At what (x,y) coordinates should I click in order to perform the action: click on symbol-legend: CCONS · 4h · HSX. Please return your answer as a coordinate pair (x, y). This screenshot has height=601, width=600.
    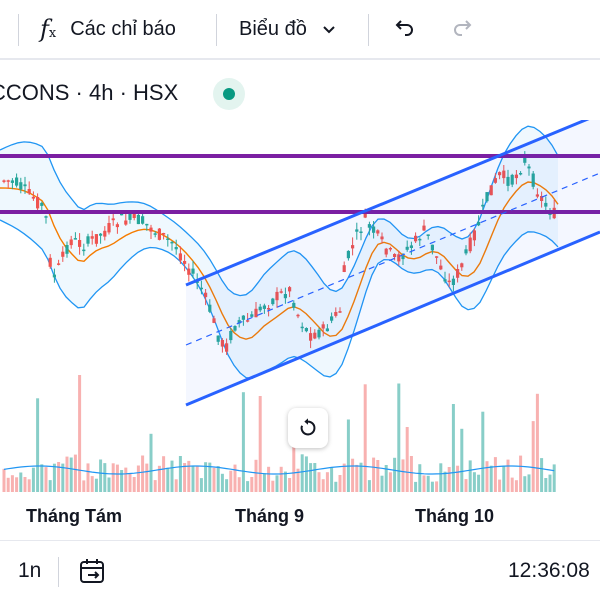
    Looking at the image, I should click on (89, 93).